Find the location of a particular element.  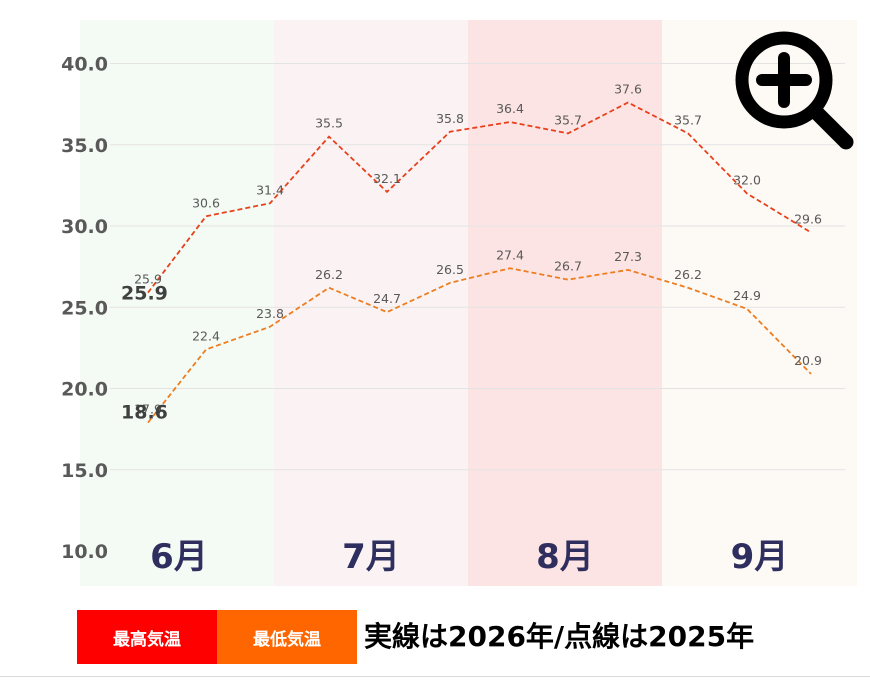

data-label: 22.4 is located at coordinates (206, 336).